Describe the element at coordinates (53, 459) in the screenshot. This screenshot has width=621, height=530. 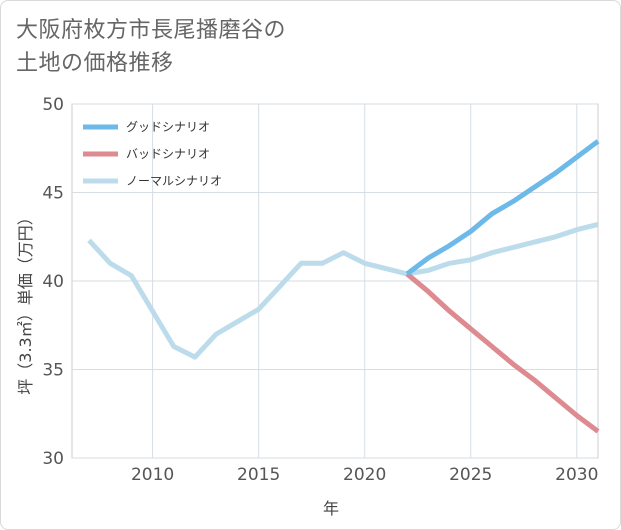
I see `y-tick-label: 30` at that location.